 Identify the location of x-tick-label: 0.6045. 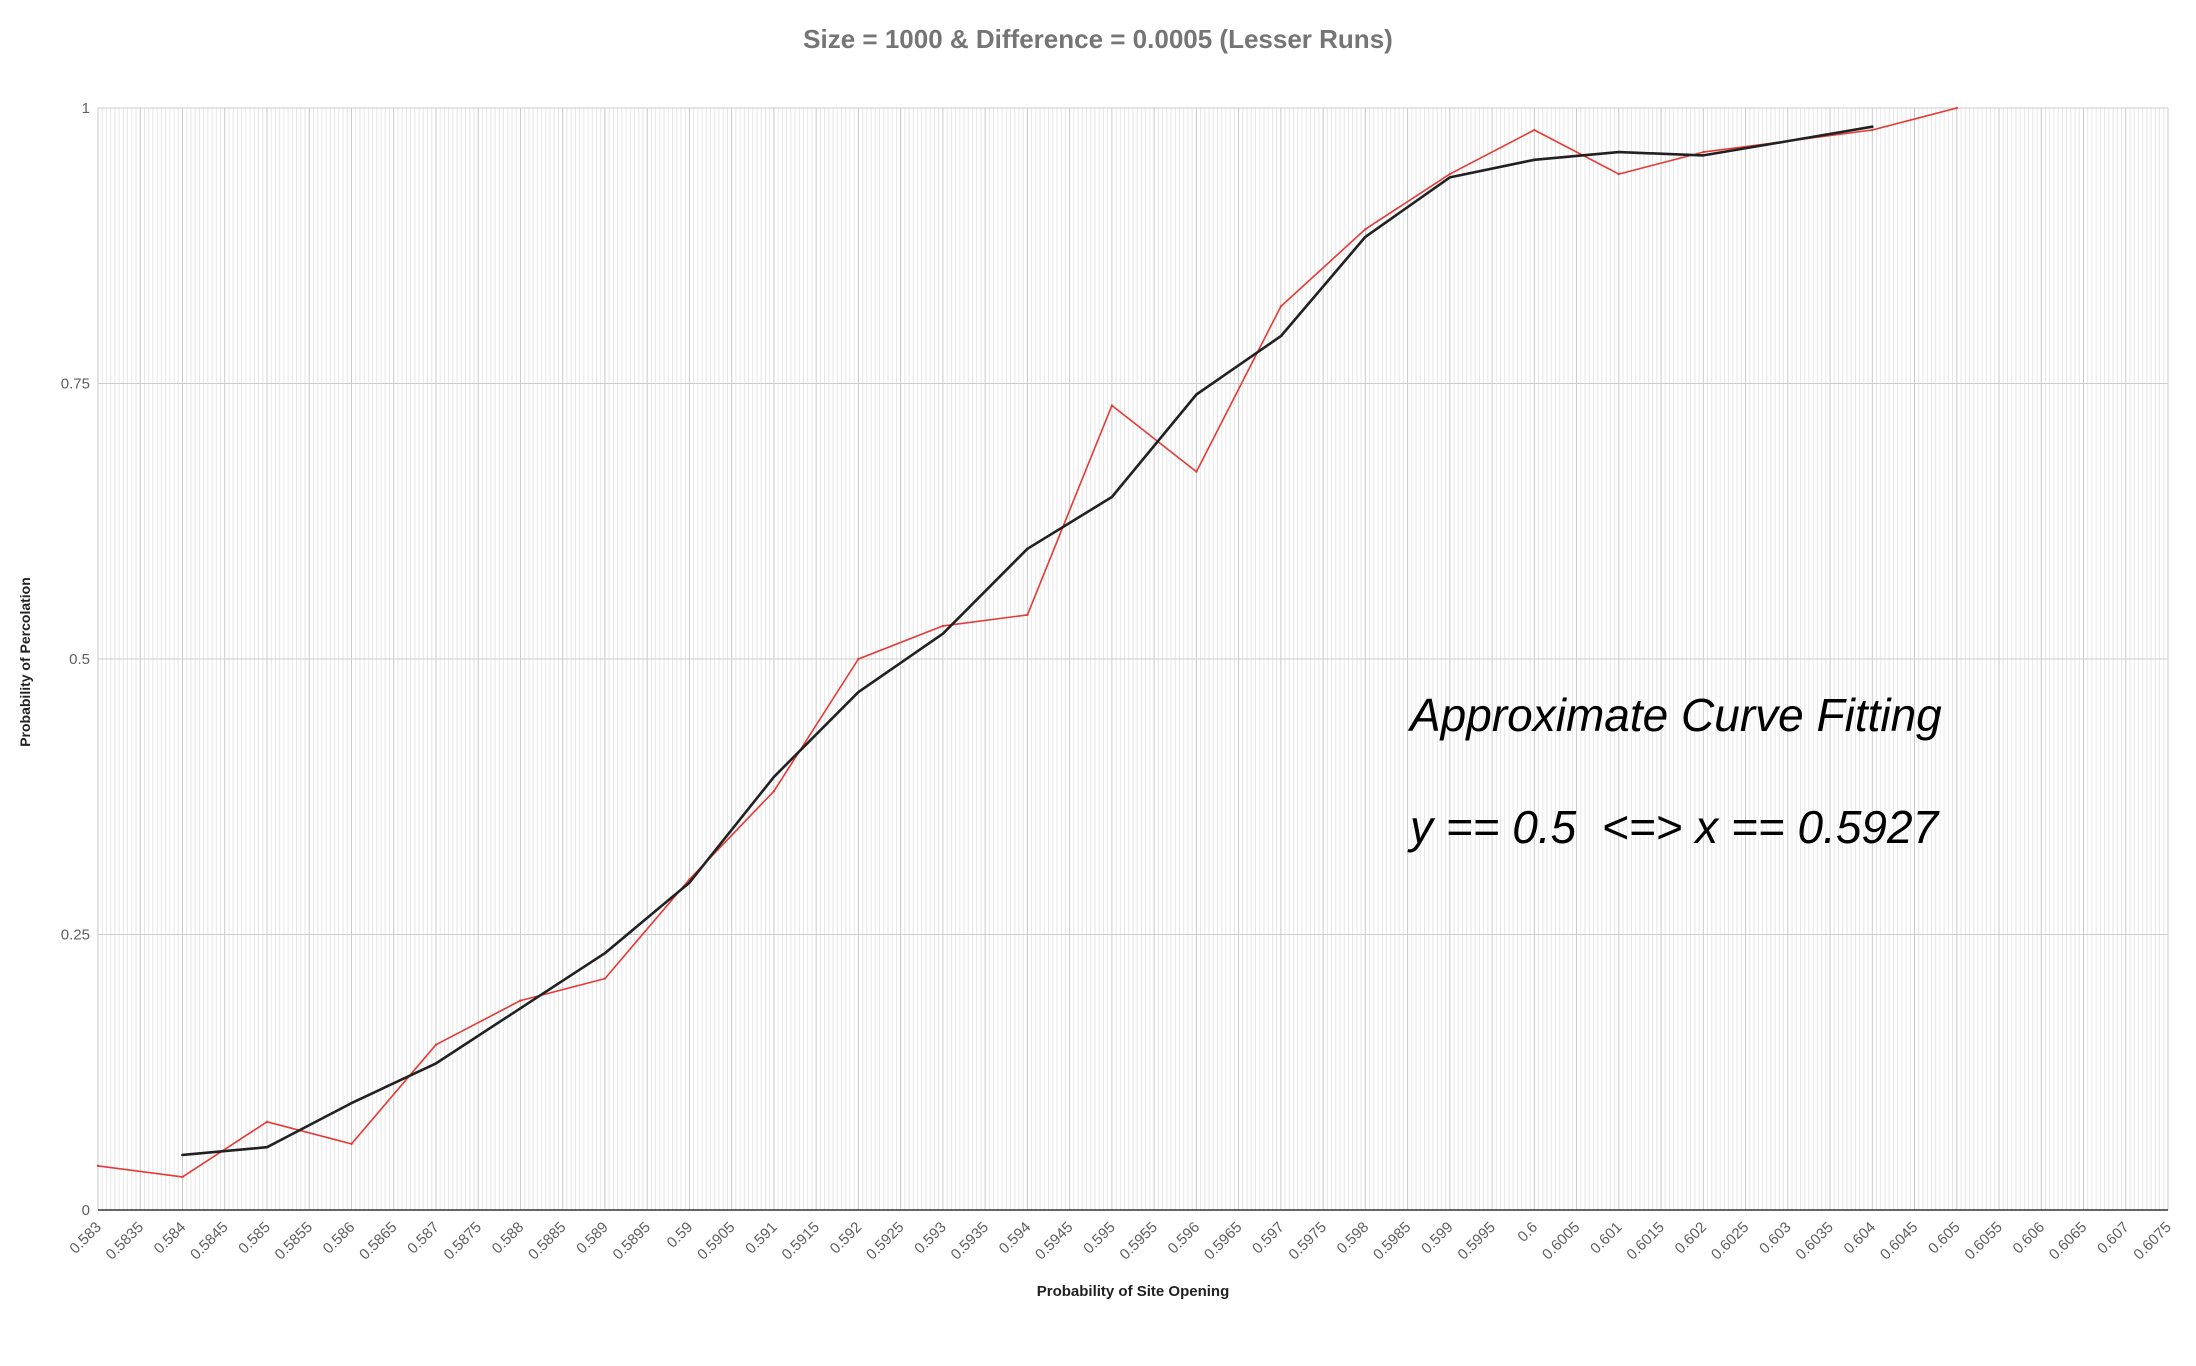
(1899, 1241).